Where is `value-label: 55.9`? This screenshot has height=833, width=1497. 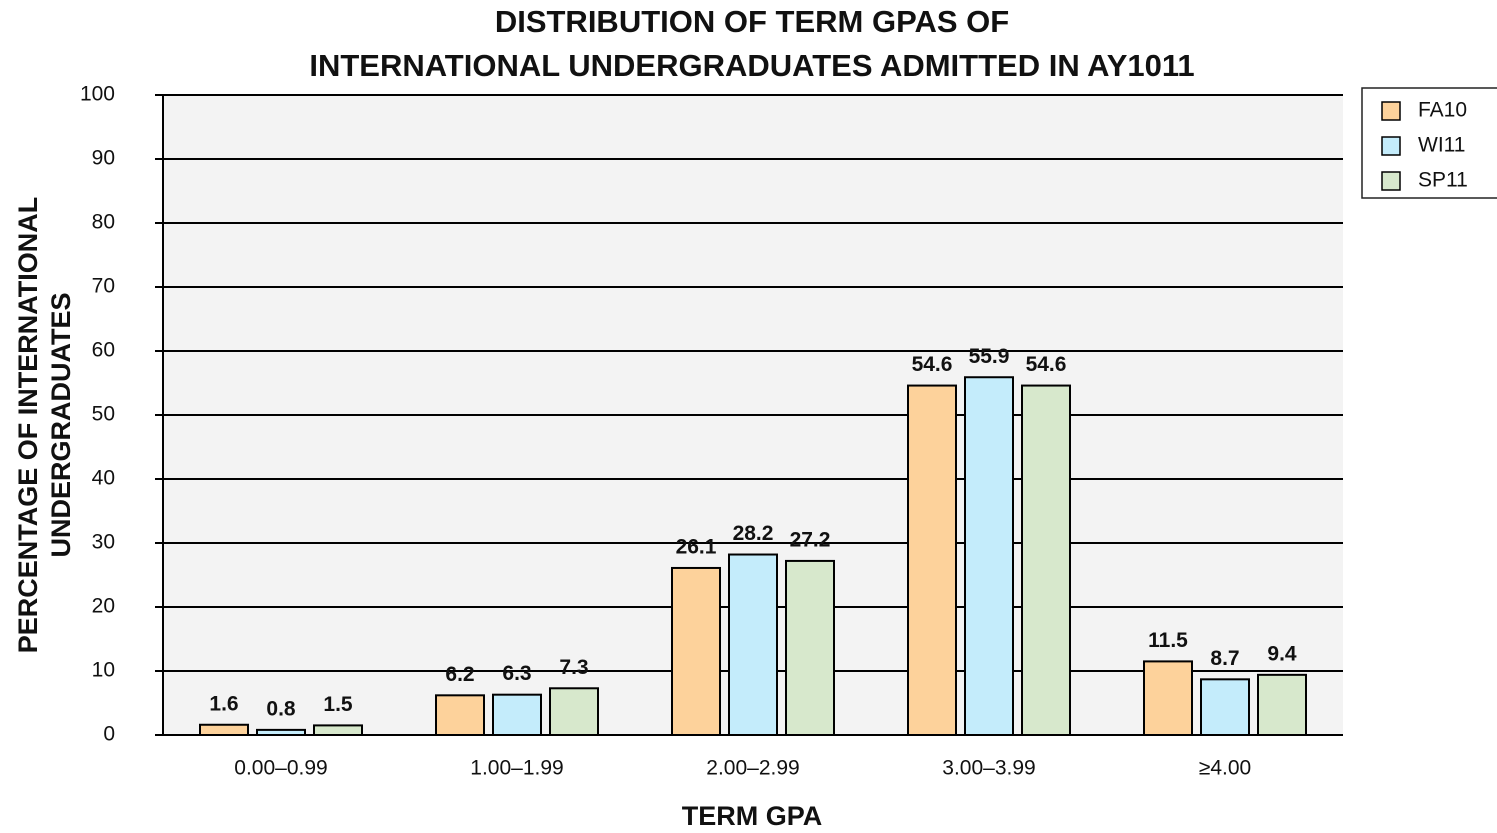 value-label: 55.9 is located at coordinates (989, 356).